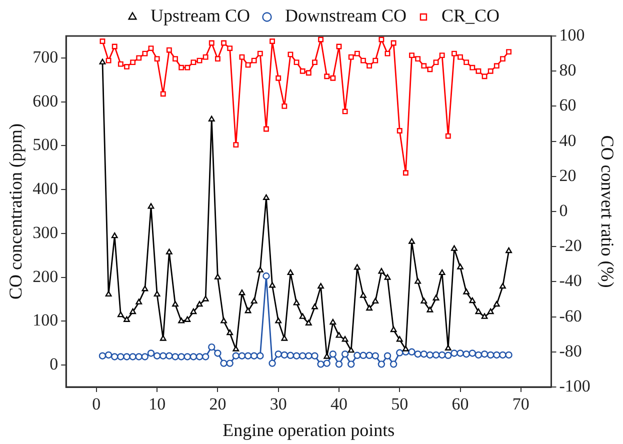  Describe the element at coordinates (96, 404) in the screenshot. I see `x-tick-label: 0` at that location.